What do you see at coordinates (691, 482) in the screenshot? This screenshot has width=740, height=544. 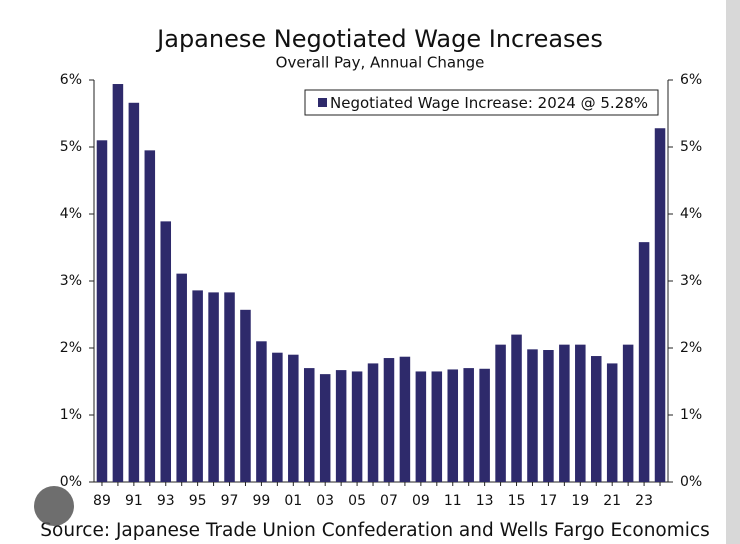 I see `y2-tick-label: 0%` at bounding box center [691, 482].